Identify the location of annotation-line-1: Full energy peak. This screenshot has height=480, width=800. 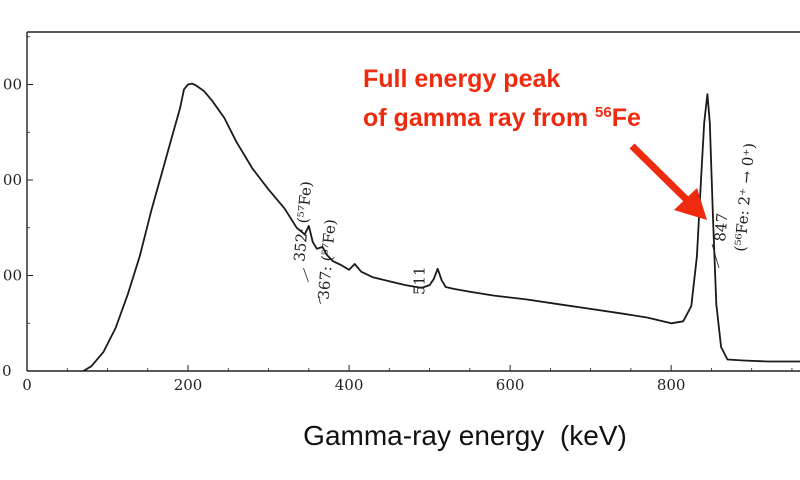
(462, 79).